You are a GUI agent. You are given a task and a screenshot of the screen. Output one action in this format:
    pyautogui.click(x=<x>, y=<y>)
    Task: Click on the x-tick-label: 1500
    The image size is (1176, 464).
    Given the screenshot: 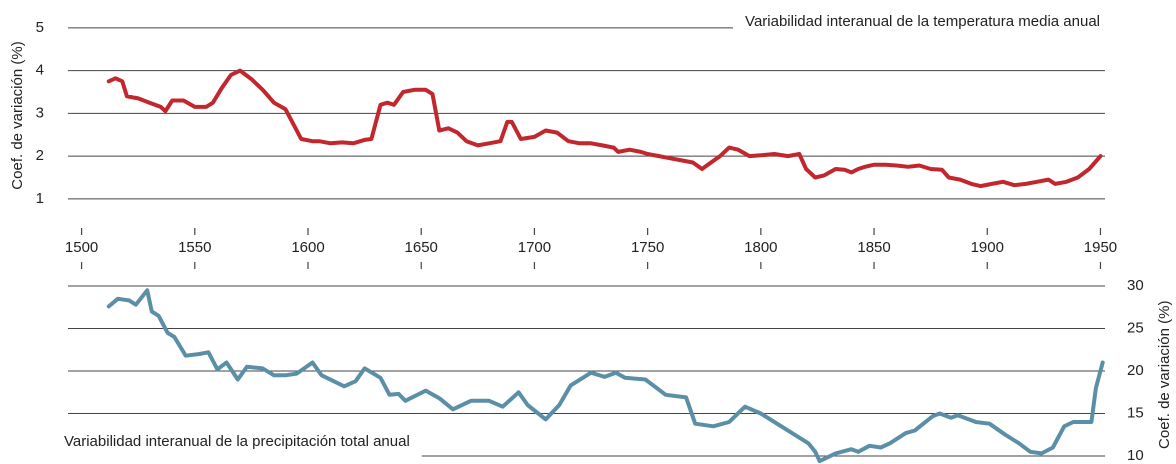 What is the action you would take?
    pyautogui.click(x=81, y=247)
    